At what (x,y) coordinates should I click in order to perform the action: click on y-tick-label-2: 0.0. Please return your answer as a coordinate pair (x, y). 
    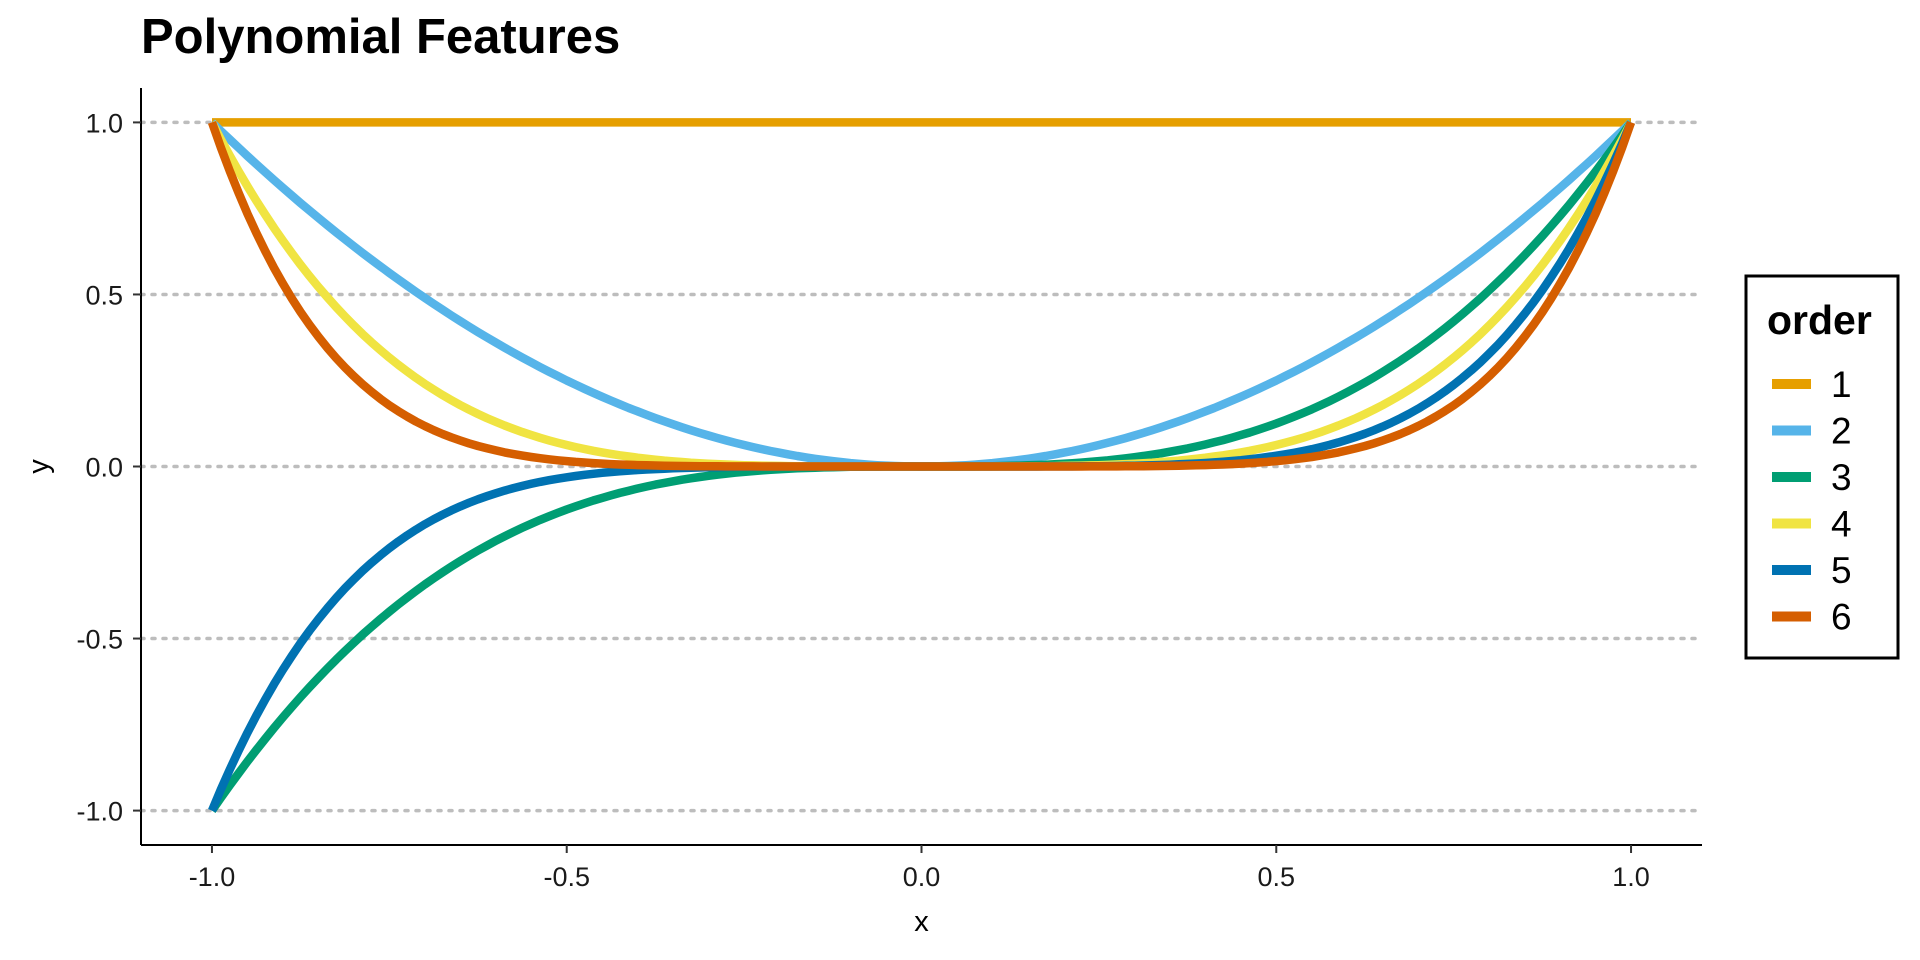
    Looking at the image, I should click on (104, 468).